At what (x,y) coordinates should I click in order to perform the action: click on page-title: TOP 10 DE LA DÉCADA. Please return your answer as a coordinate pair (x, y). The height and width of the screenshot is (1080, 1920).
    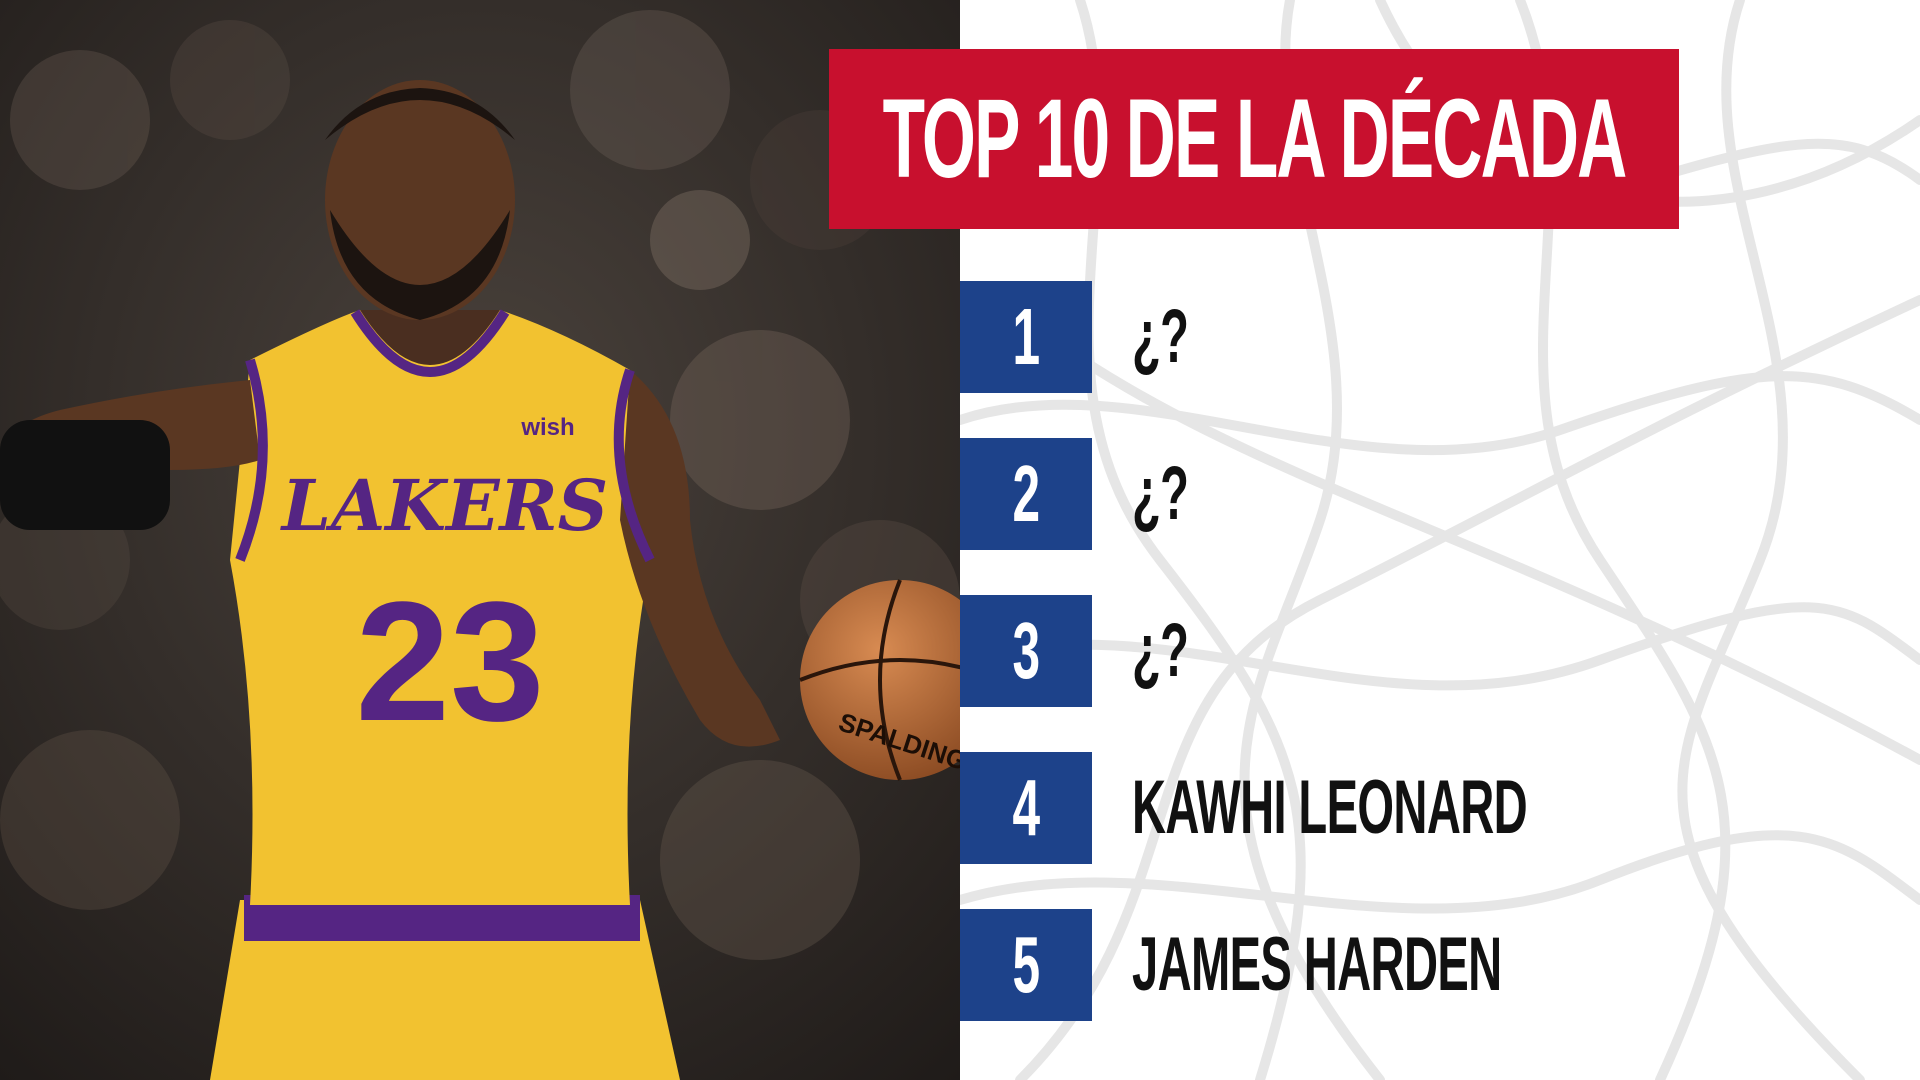
    Looking at the image, I should click on (1255, 138).